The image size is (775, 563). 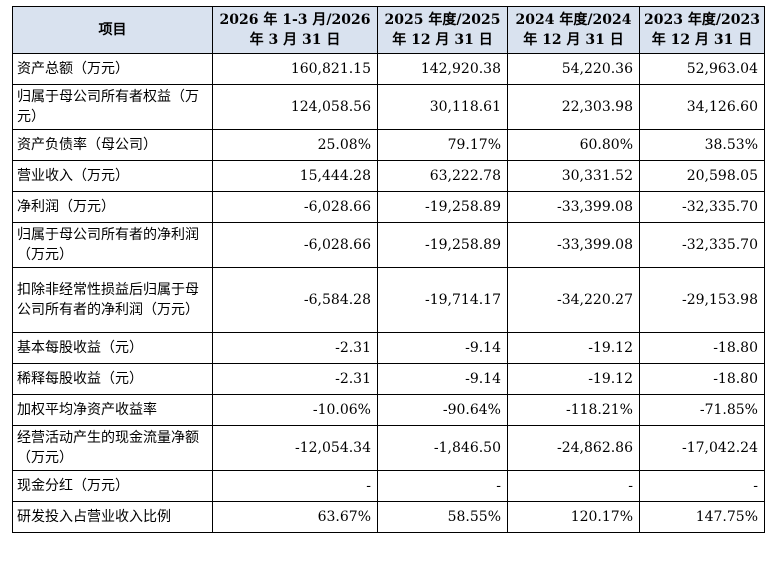 I want to click on cell-value: -34,220.27, so click(x=573, y=300).